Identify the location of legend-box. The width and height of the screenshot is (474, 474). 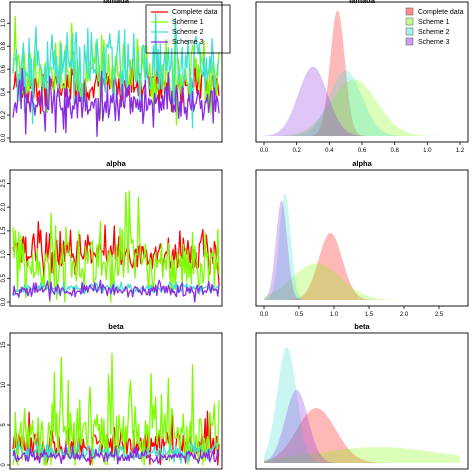
(188, 29).